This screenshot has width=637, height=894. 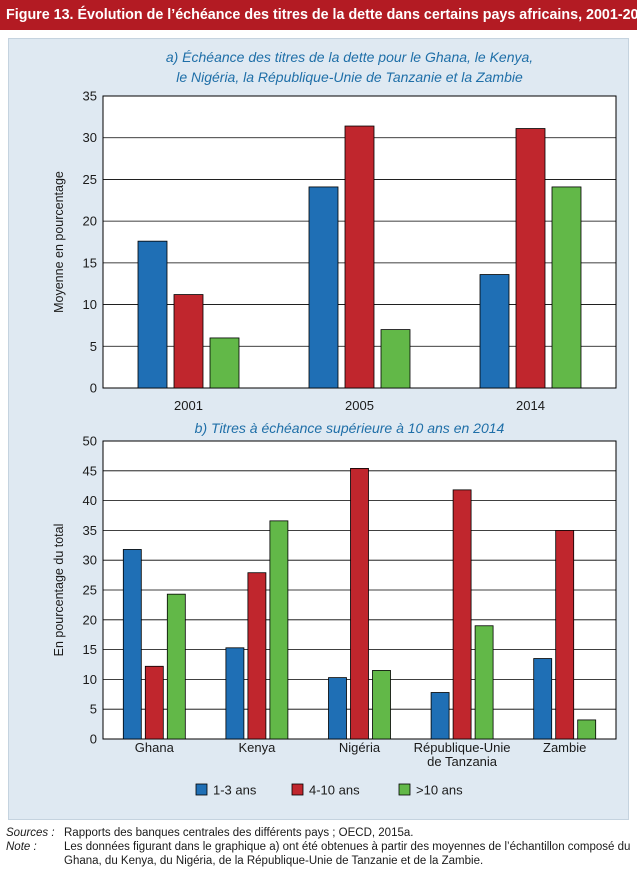 What do you see at coordinates (235, 790) in the screenshot?
I see `legend-label: 1-3 ans` at bounding box center [235, 790].